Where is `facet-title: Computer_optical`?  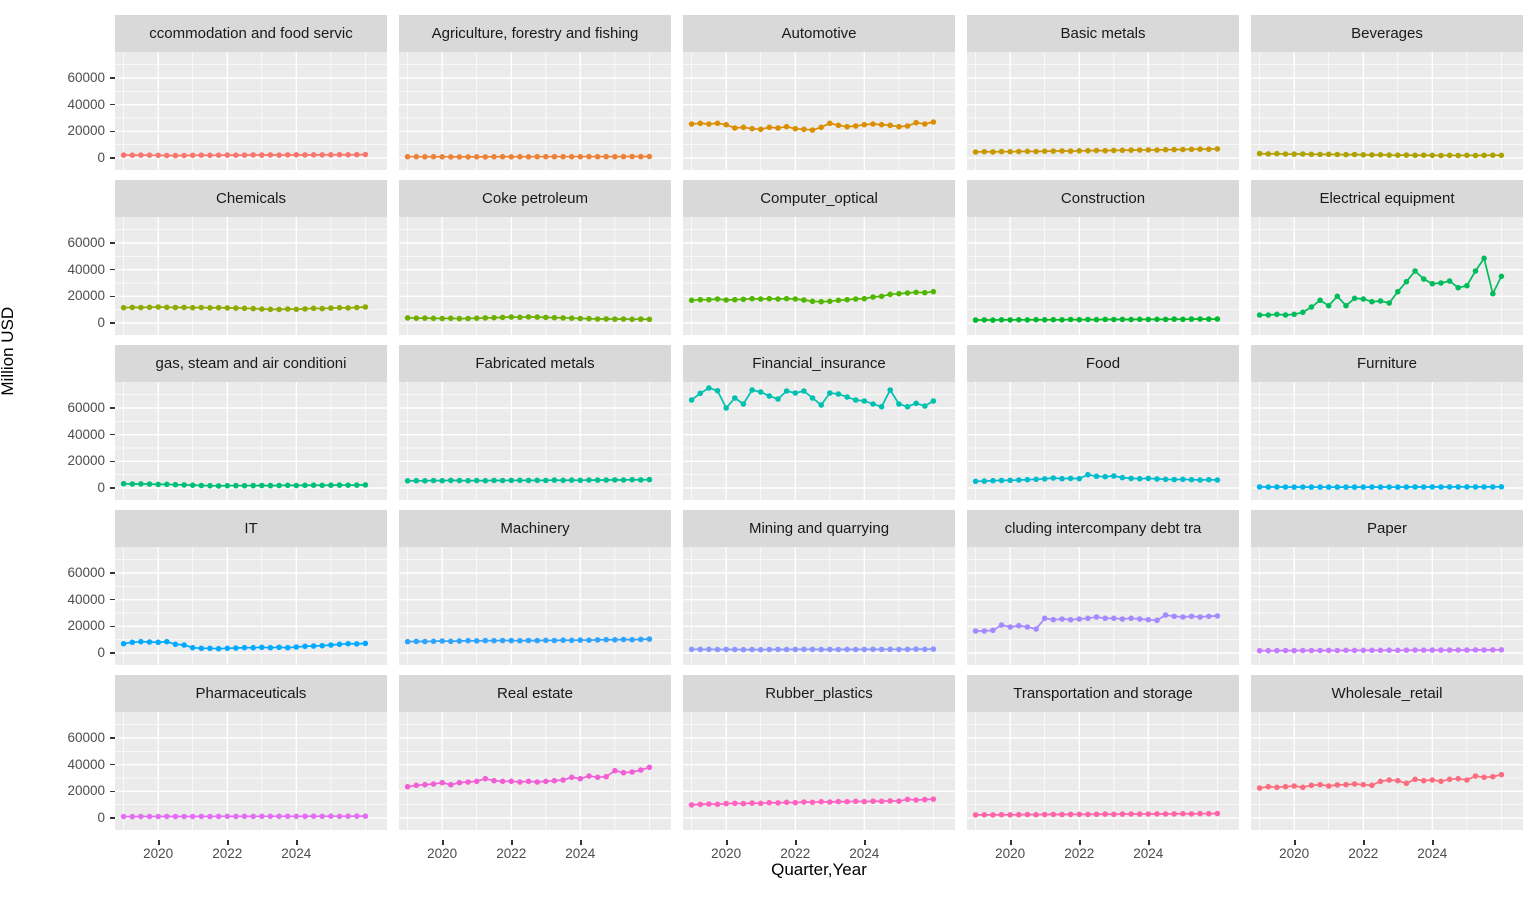 facet-title: Computer_optical is located at coordinates (819, 198).